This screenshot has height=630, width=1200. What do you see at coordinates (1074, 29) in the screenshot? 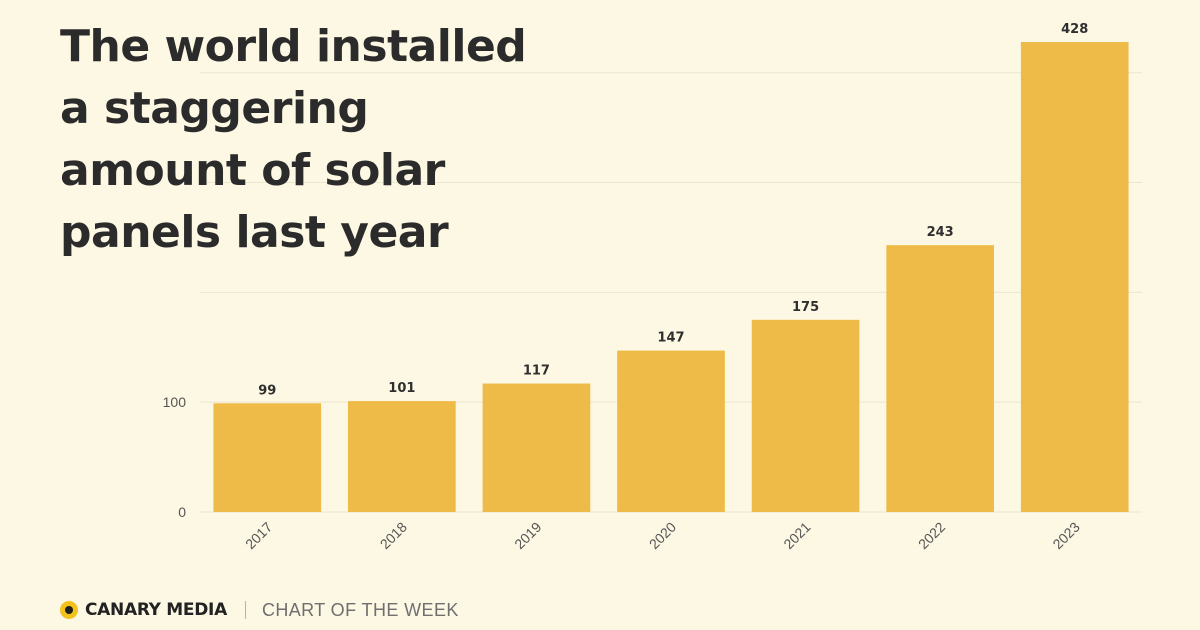
I see `data-label-2023: 428` at bounding box center [1074, 29].